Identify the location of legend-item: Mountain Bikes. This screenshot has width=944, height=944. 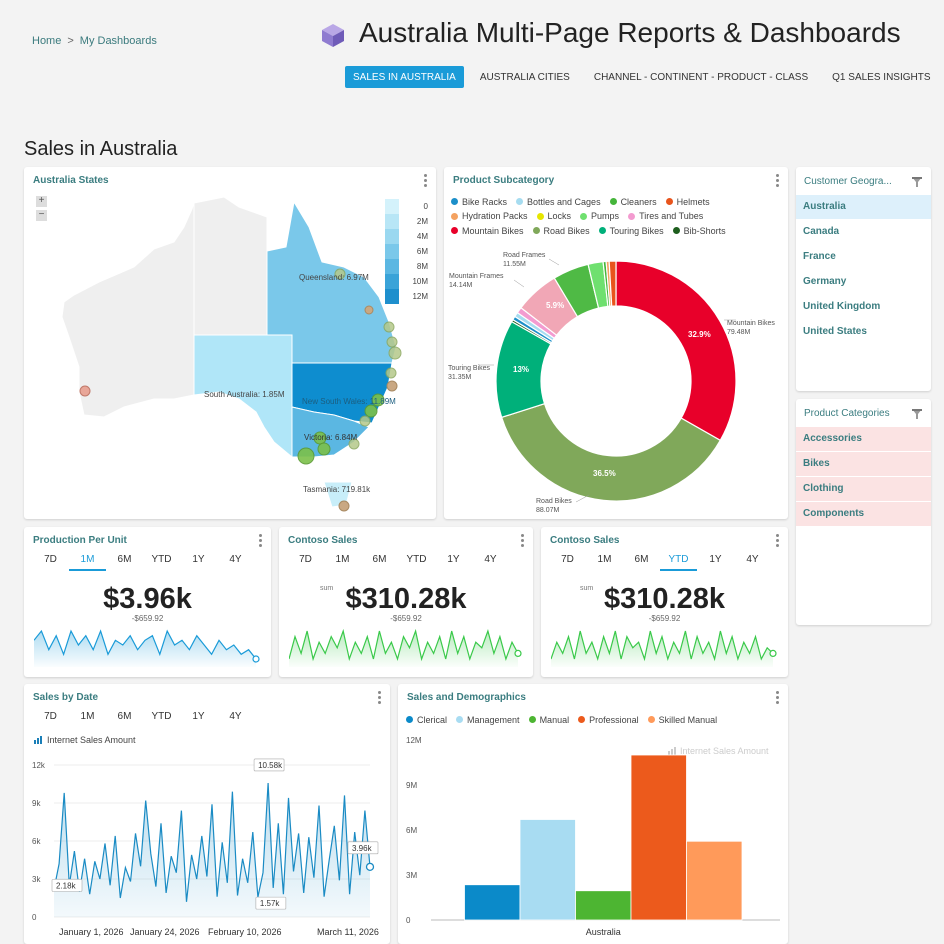
(487, 231).